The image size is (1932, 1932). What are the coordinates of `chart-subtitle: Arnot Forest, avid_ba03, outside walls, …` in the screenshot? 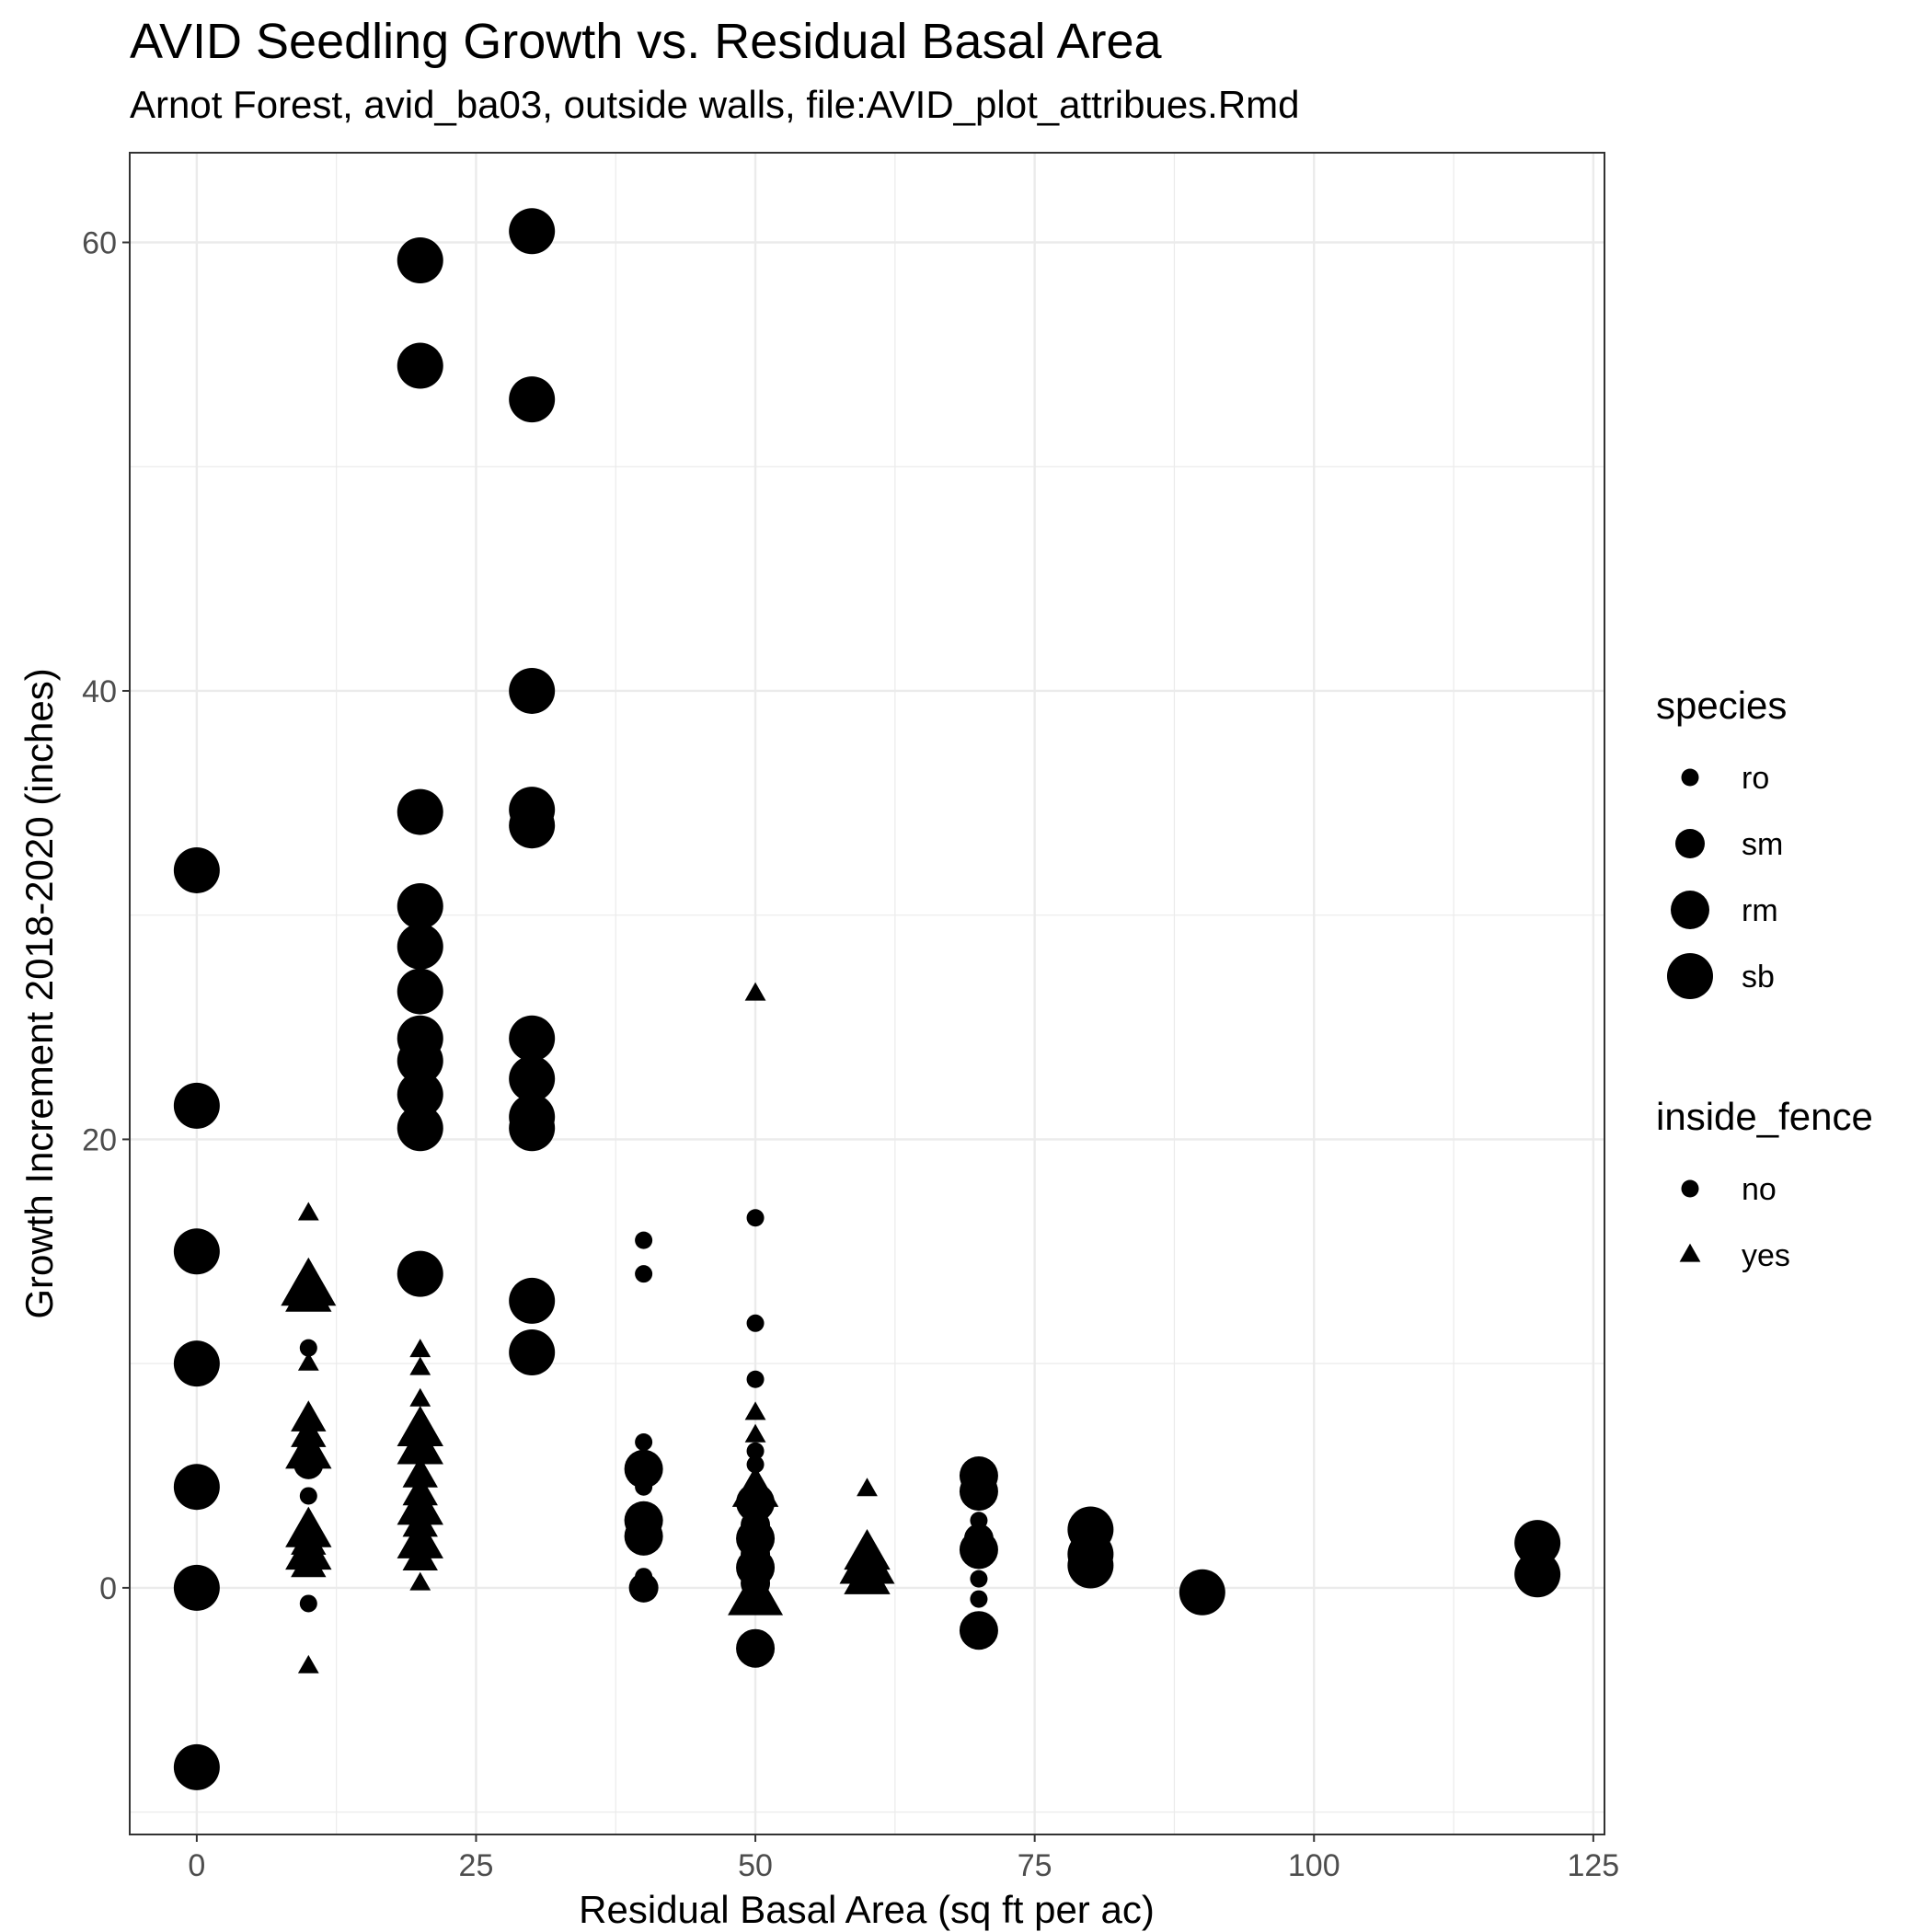 It's located at (715, 104).